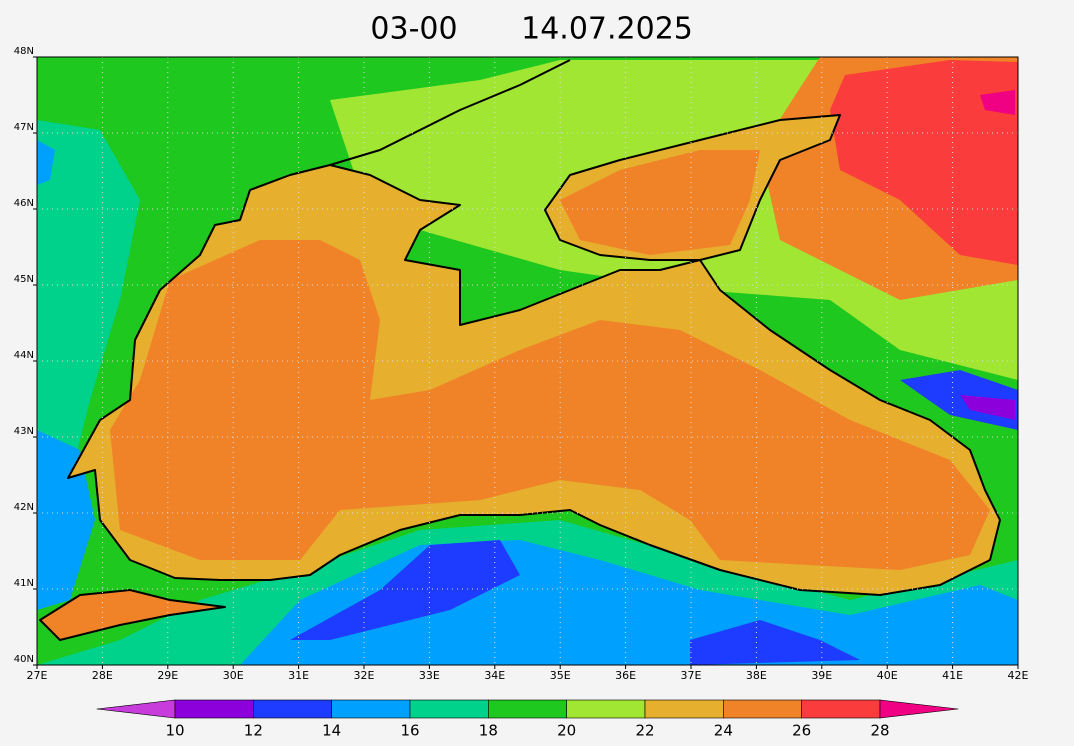  I want to click on y-tick-label: 46N, so click(24, 203).